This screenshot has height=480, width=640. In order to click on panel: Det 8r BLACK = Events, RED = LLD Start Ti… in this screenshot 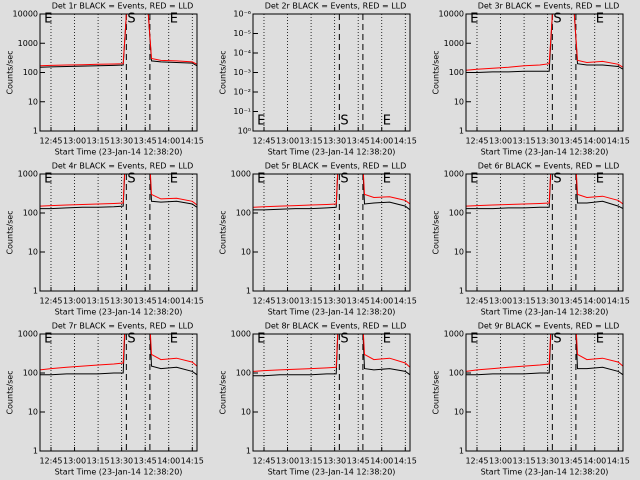, I will do `click(318, 399)`.